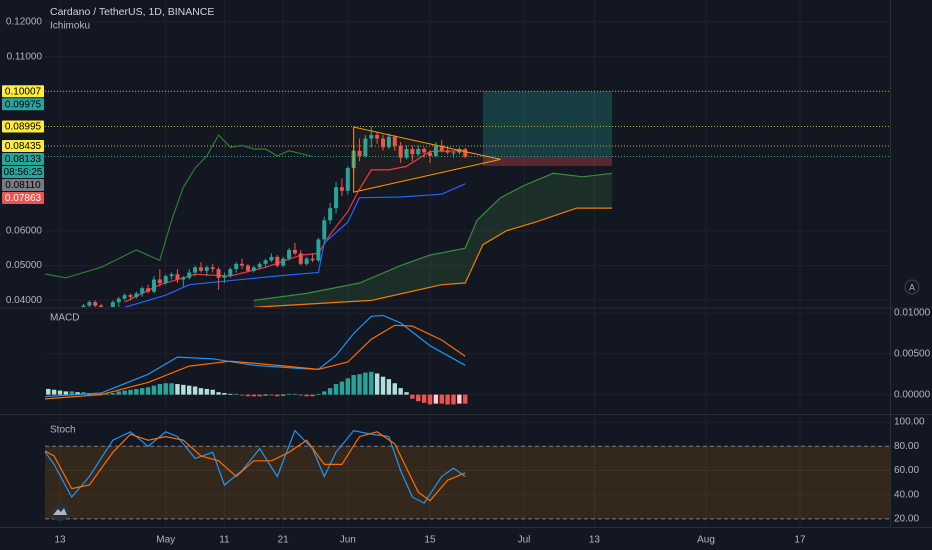  I want to click on y-tick-label: 0.12000, so click(24, 22).